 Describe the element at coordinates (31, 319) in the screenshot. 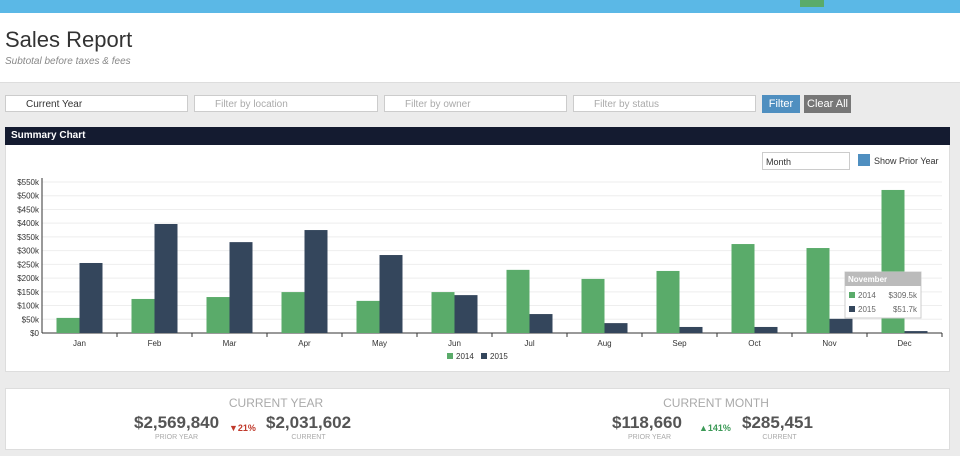

I see `y-tick-label: $50k` at that location.